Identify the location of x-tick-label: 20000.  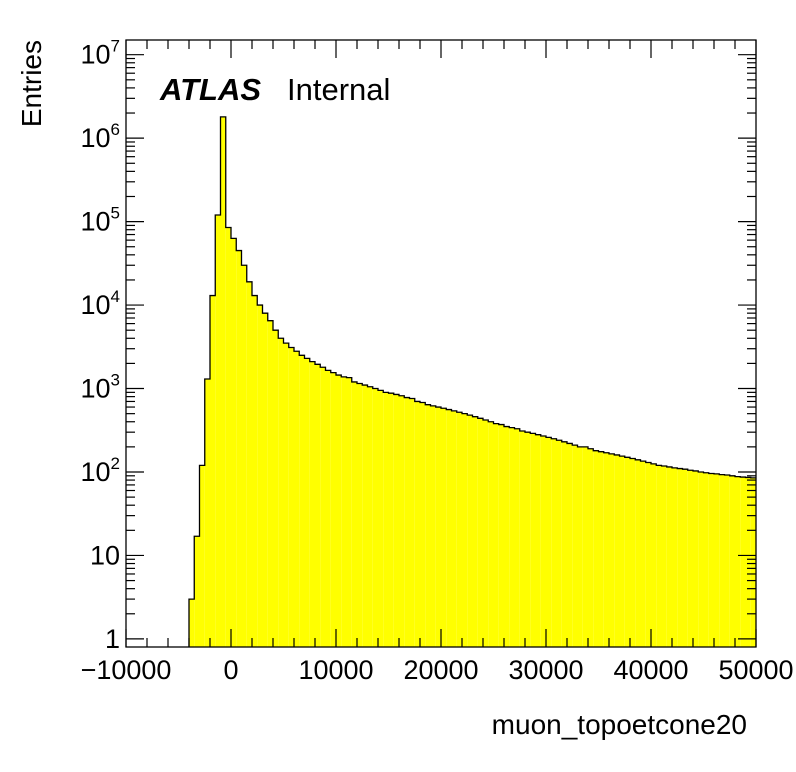
(440, 670).